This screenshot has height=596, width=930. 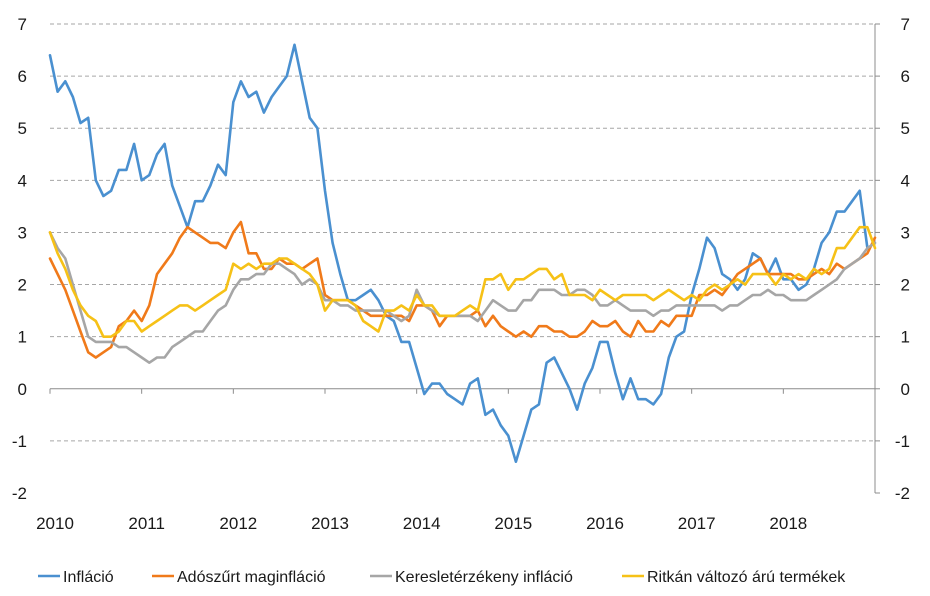 I want to click on x-tick-label: 2016, so click(x=605, y=523).